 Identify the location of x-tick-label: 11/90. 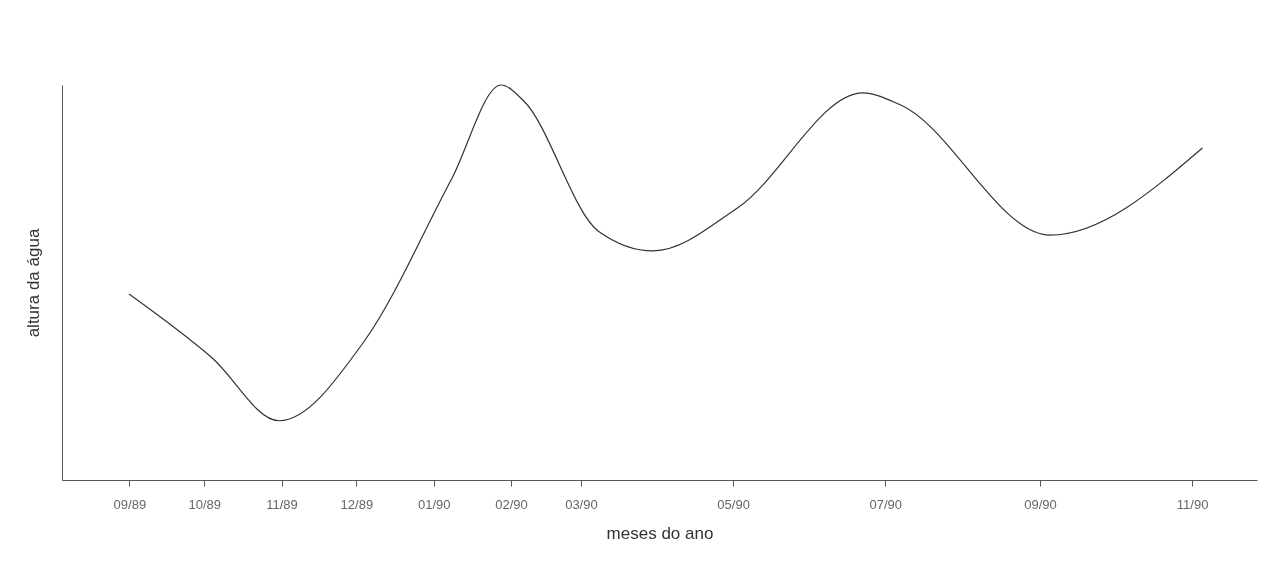
(1192, 504).